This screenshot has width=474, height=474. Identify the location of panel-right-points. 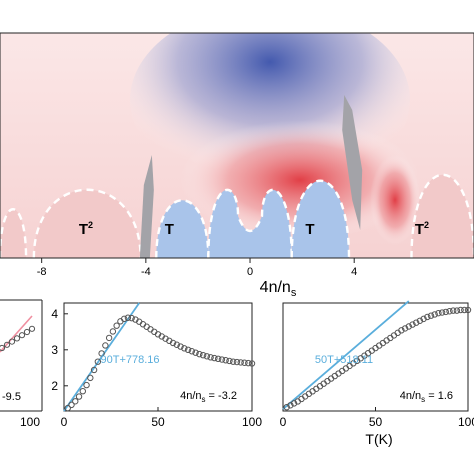
(377, 358).